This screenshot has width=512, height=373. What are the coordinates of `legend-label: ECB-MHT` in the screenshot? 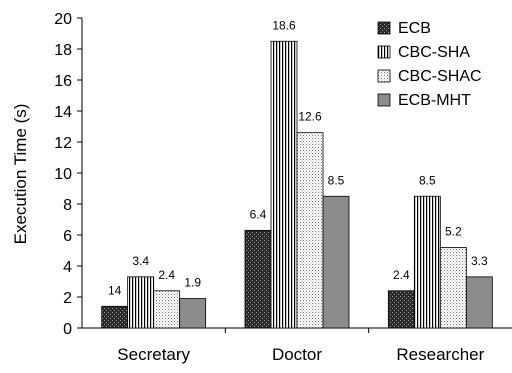 It's located at (434, 100).